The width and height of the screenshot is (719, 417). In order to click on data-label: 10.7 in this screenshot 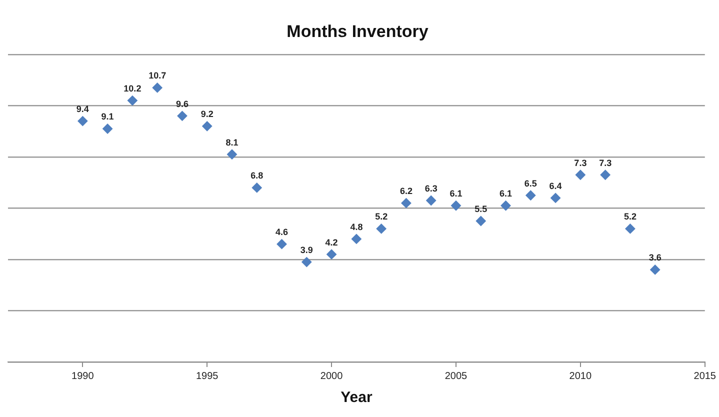, I will do `click(157, 75)`.